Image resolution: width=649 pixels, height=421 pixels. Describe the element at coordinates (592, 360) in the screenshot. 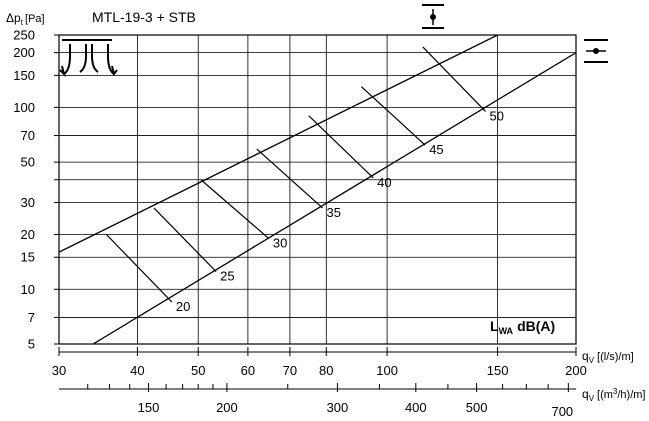

I see `x-axis-label-ls-sub: V` at that location.